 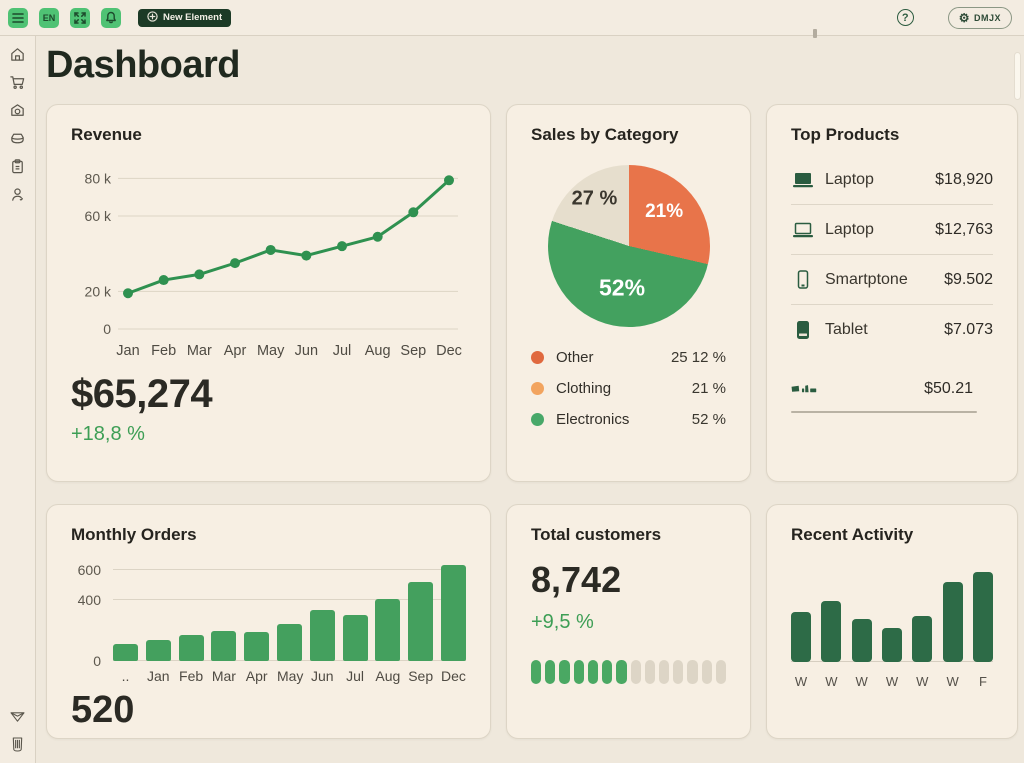 What do you see at coordinates (18, 124) in the screenshot?
I see `sidebar-nav` at bounding box center [18, 124].